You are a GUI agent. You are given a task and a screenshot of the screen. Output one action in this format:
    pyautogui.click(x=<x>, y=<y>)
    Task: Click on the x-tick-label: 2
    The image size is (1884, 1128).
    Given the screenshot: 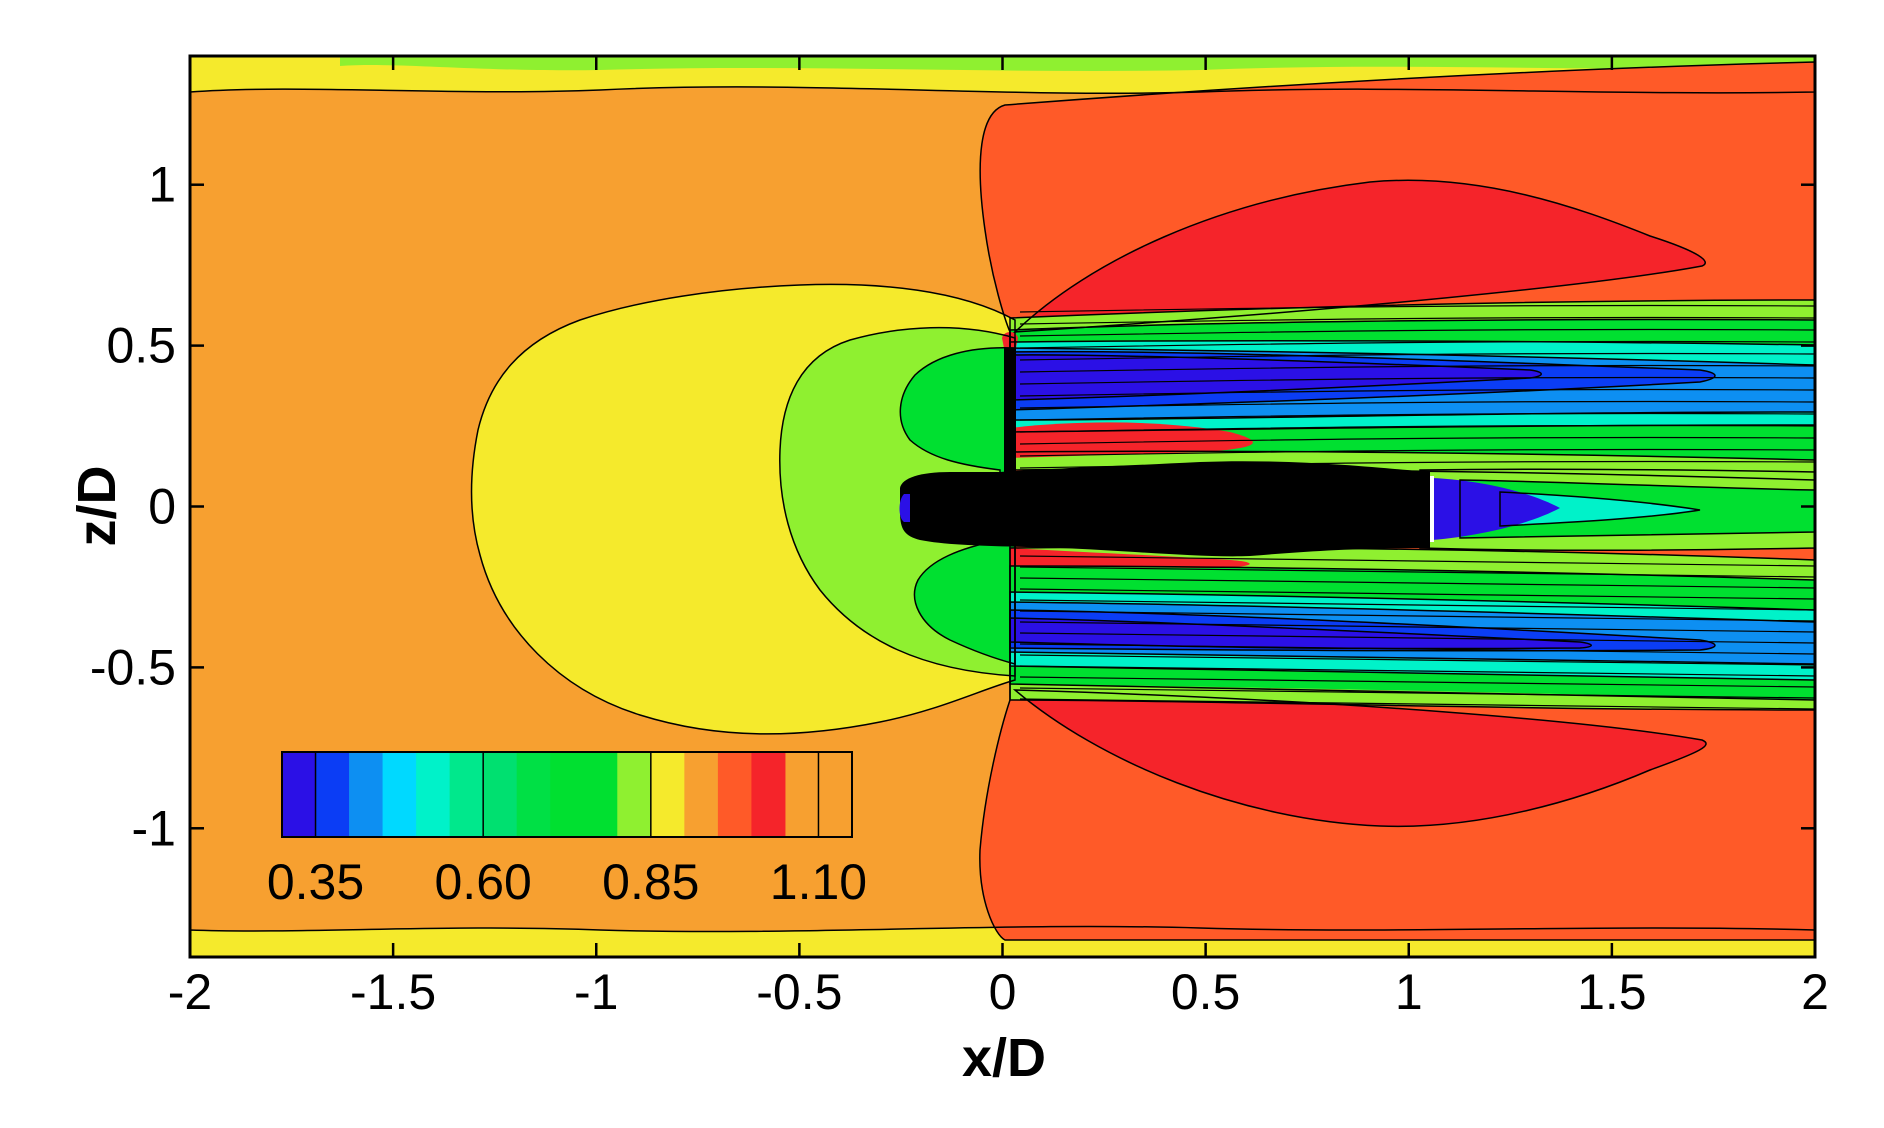 What is the action you would take?
    pyautogui.click(x=1815, y=992)
    